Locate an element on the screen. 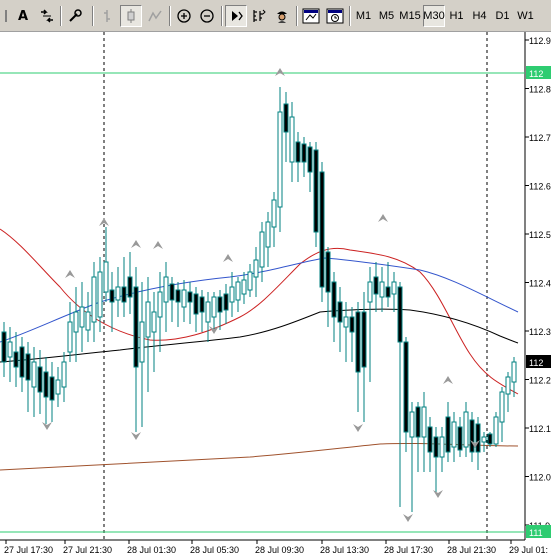 The height and width of the screenshot is (560, 551). timeframe-m30-button: M30 is located at coordinates (434, 16).